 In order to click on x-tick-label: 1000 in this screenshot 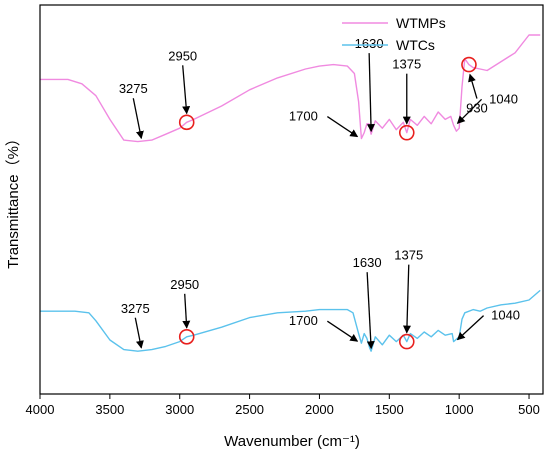, I will do `click(459, 409)`.